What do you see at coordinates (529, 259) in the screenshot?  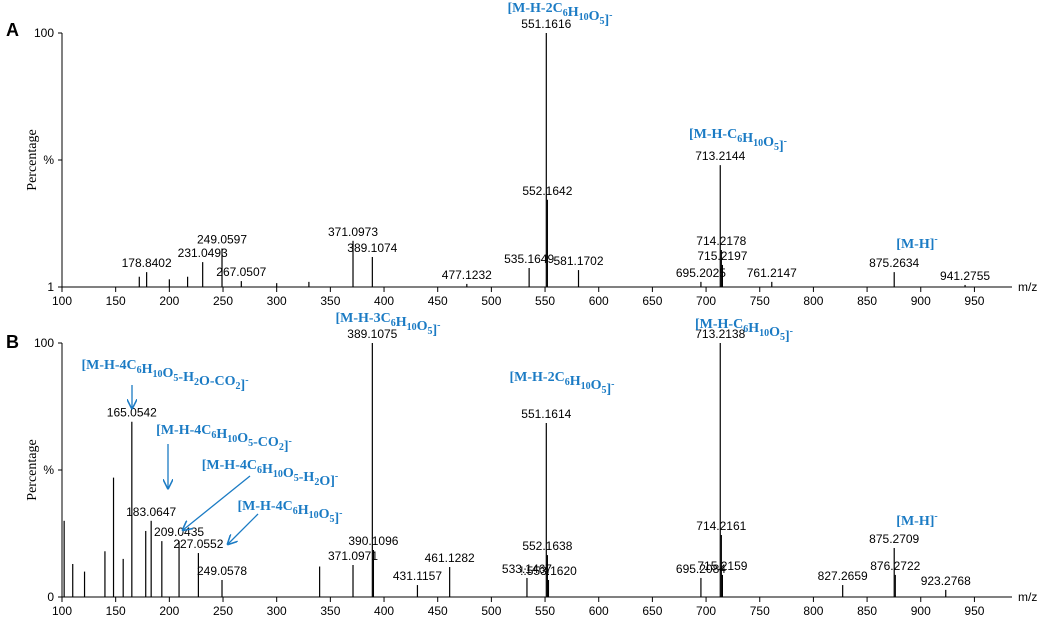 I see `peak-label: 535.1649` at bounding box center [529, 259].